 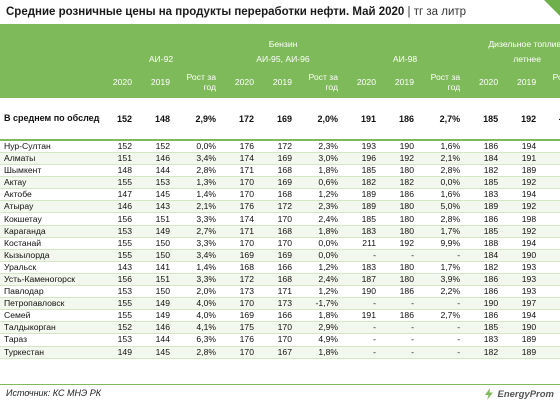 What do you see at coordinates (523, 304) in the screenshot?
I see `price-cell: 197` at bounding box center [523, 304].